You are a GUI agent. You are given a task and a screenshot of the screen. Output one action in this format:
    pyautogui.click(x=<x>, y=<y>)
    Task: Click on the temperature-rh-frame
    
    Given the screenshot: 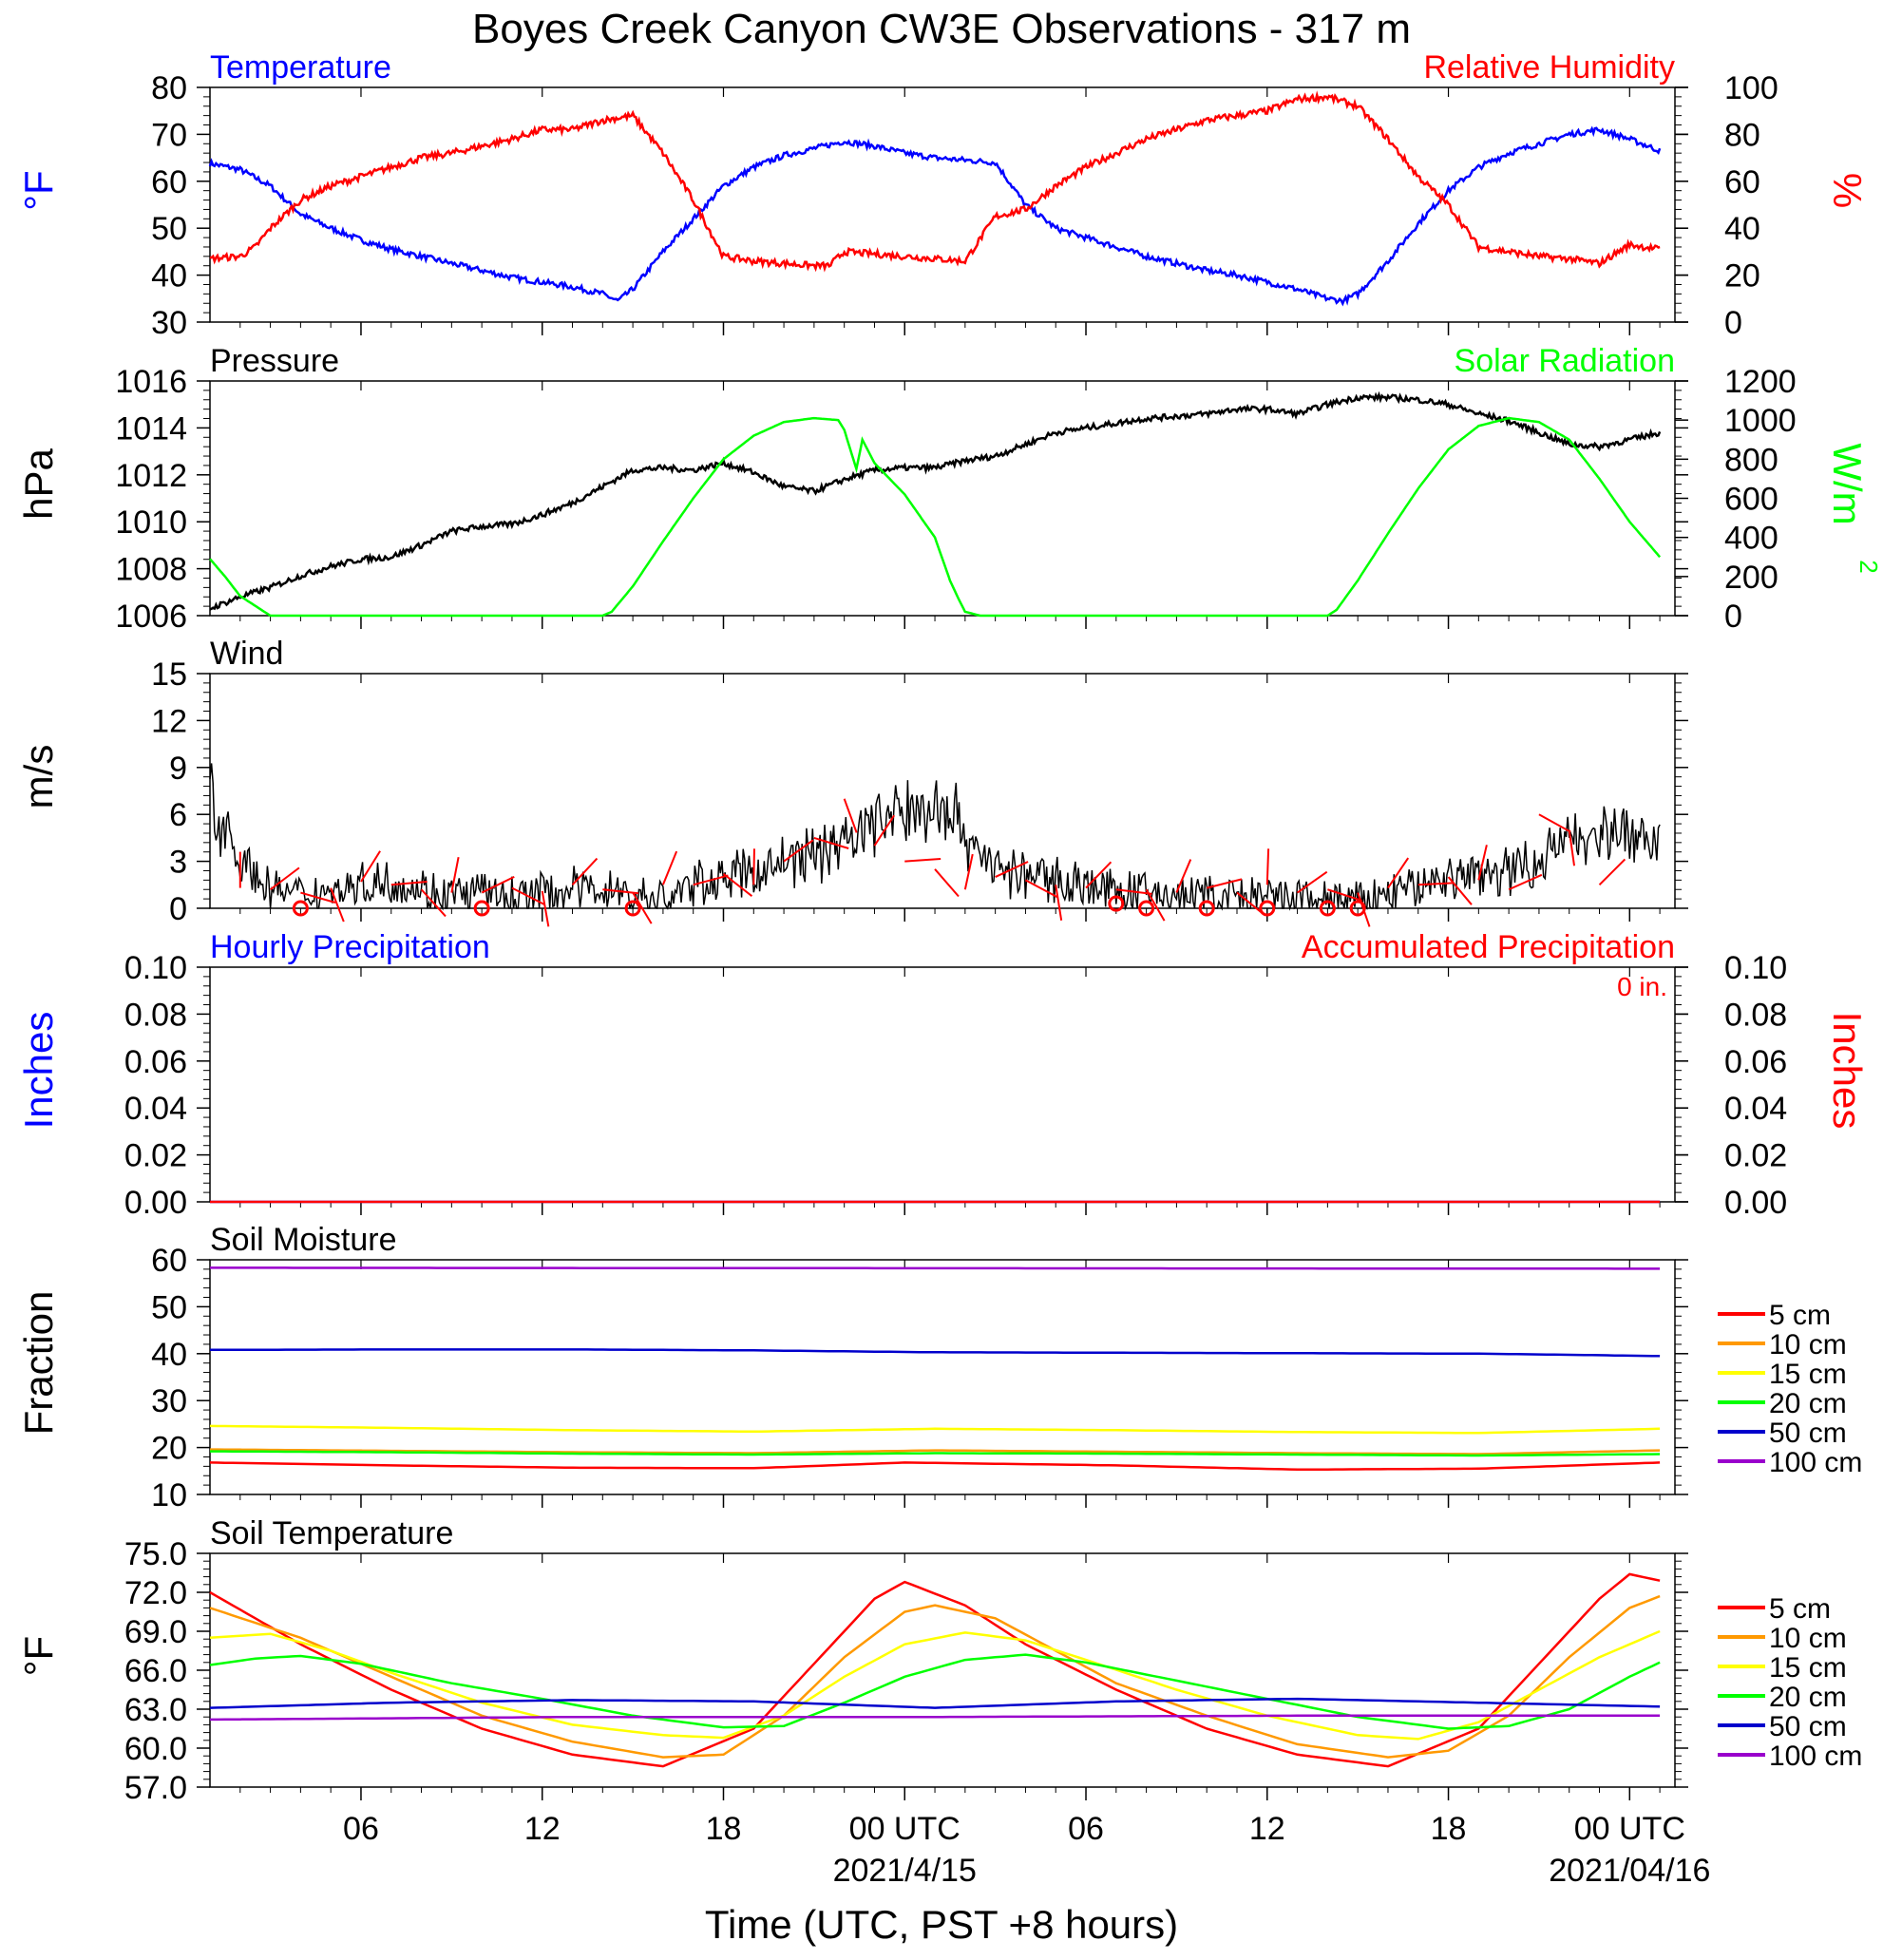 What is the action you would take?
    pyautogui.click(x=942, y=204)
    